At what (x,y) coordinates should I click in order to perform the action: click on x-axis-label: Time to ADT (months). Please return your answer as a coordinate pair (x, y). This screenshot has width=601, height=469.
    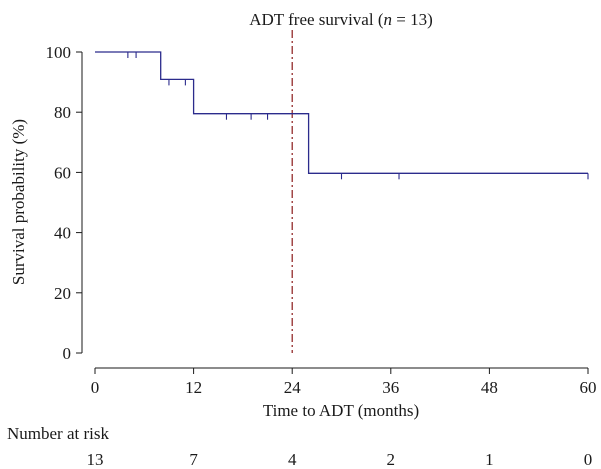
    Looking at the image, I should click on (341, 410).